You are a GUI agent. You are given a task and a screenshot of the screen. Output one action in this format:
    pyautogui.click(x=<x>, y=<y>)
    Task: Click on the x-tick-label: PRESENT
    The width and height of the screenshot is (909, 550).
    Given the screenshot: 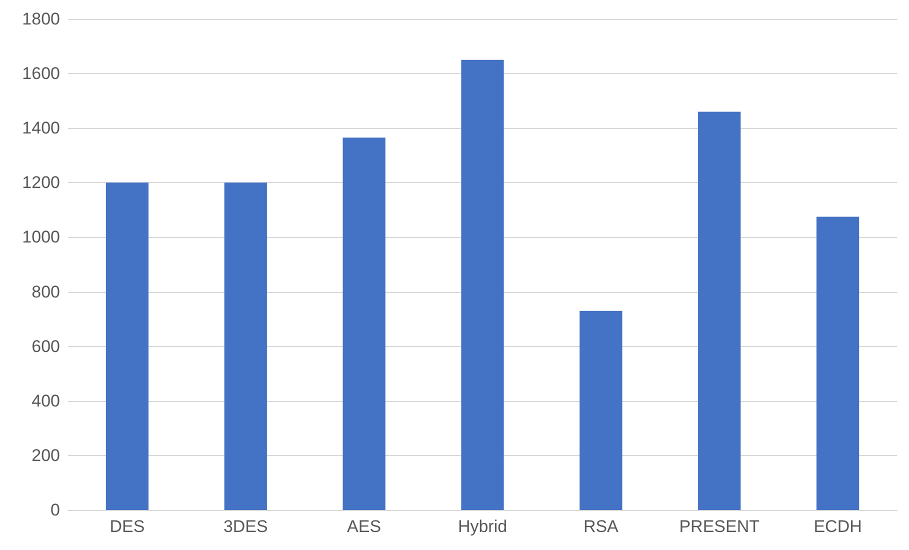 What is the action you would take?
    pyautogui.click(x=719, y=526)
    